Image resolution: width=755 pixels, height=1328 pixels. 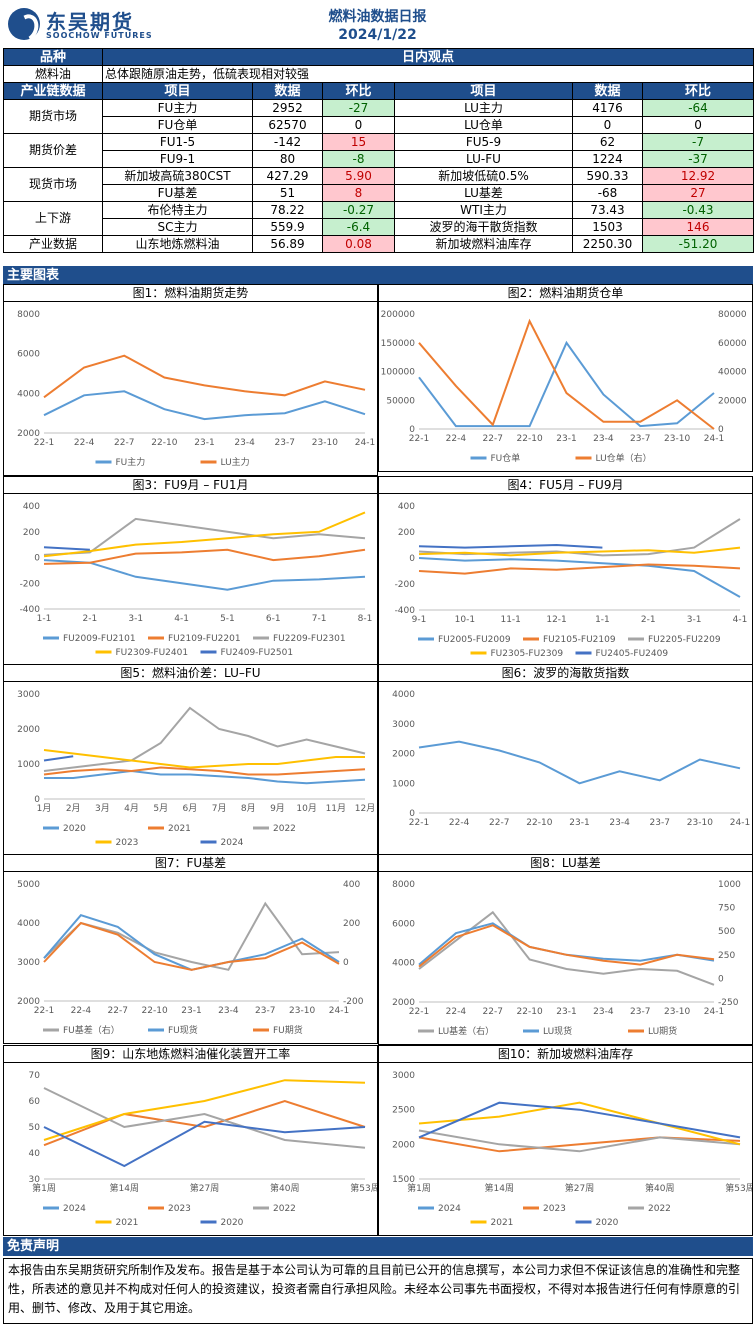 What do you see at coordinates (398, 344) in the screenshot?
I see `y-tick-label: 150000` at bounding box center [398, 344].